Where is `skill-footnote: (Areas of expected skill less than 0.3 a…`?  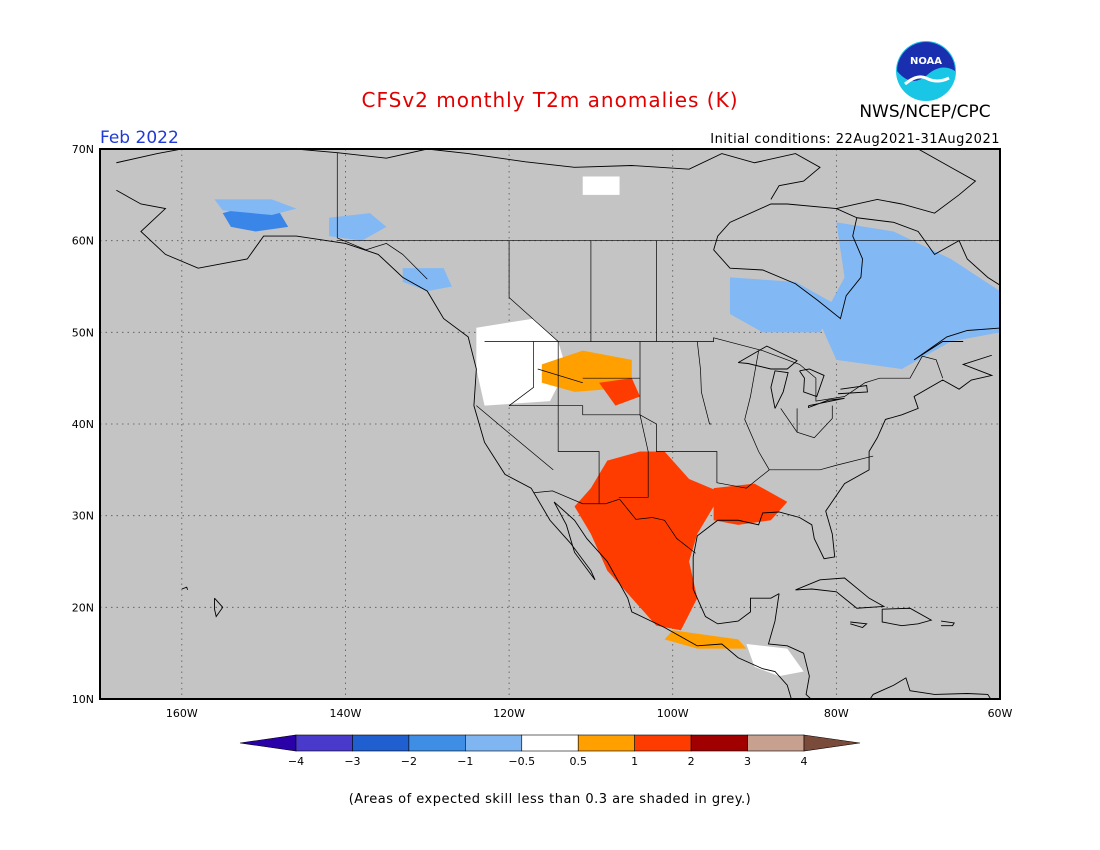
skill-footnote: (Areas of expected skill less than 0.3 a… is located at coordinates (550, 799).